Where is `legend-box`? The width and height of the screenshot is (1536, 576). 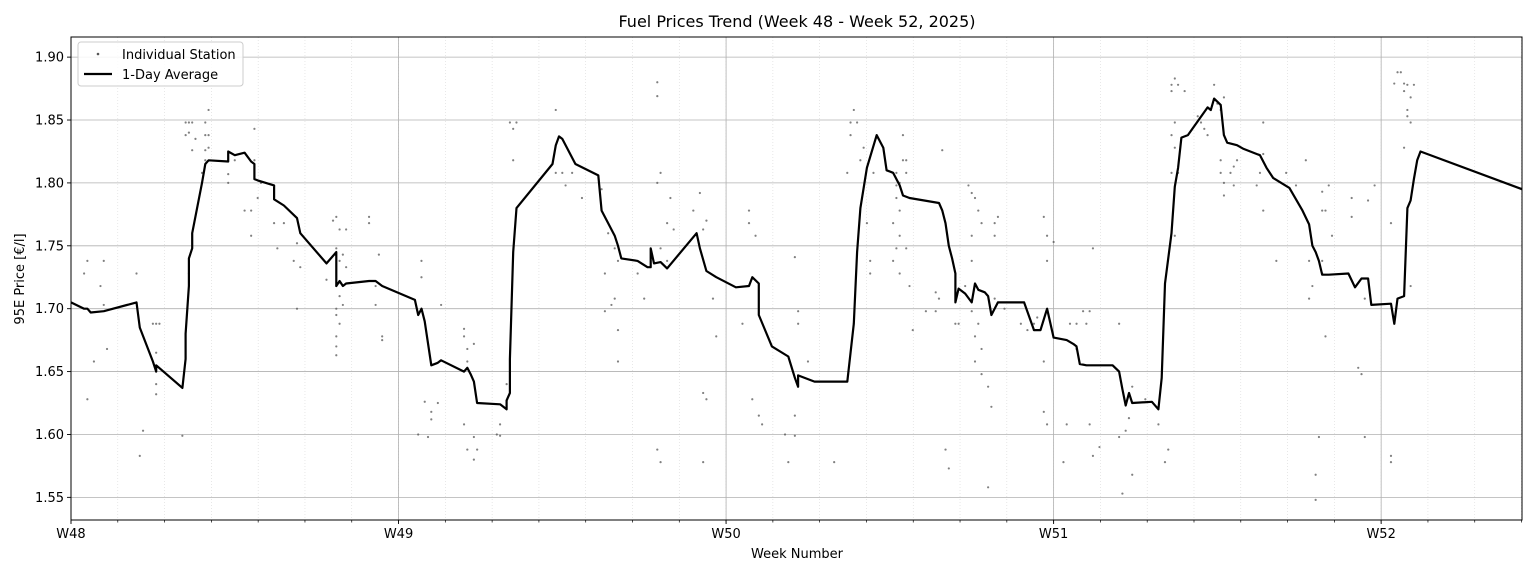
legend-box is located at coordinates (160, 64).